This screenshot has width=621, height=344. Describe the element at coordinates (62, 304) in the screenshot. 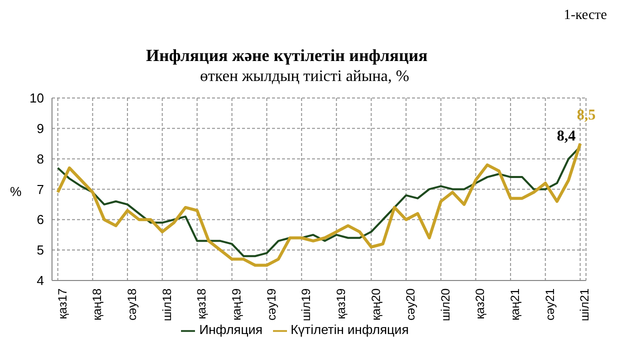

I see `x-tick-label: қаз17` at that location.